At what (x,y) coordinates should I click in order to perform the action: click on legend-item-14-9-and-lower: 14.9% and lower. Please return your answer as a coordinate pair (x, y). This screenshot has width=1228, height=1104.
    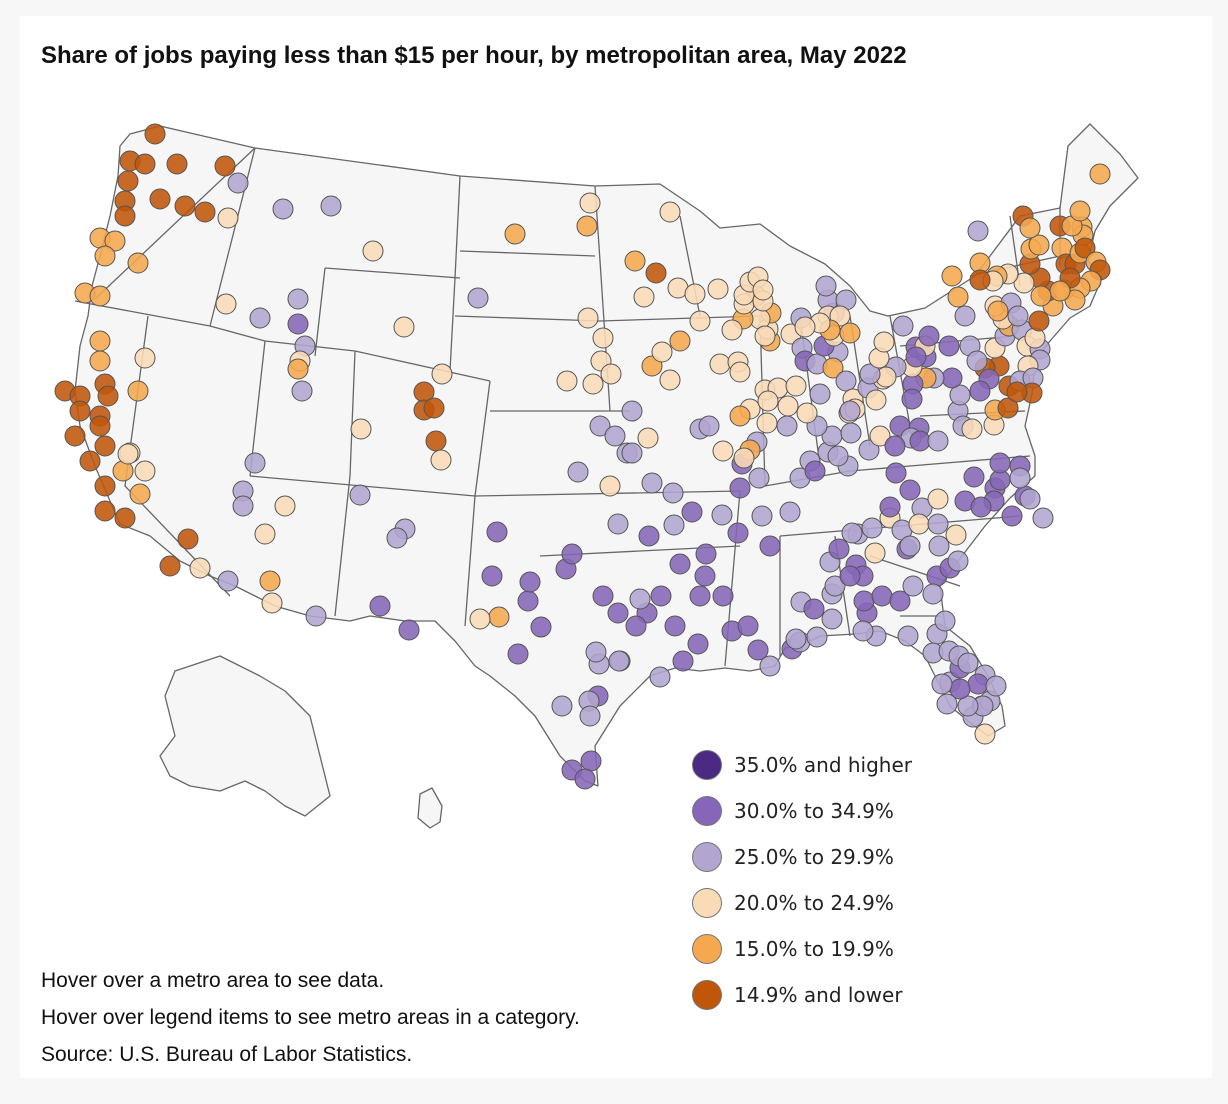
    Looking at the image, I should click on (802, 995).